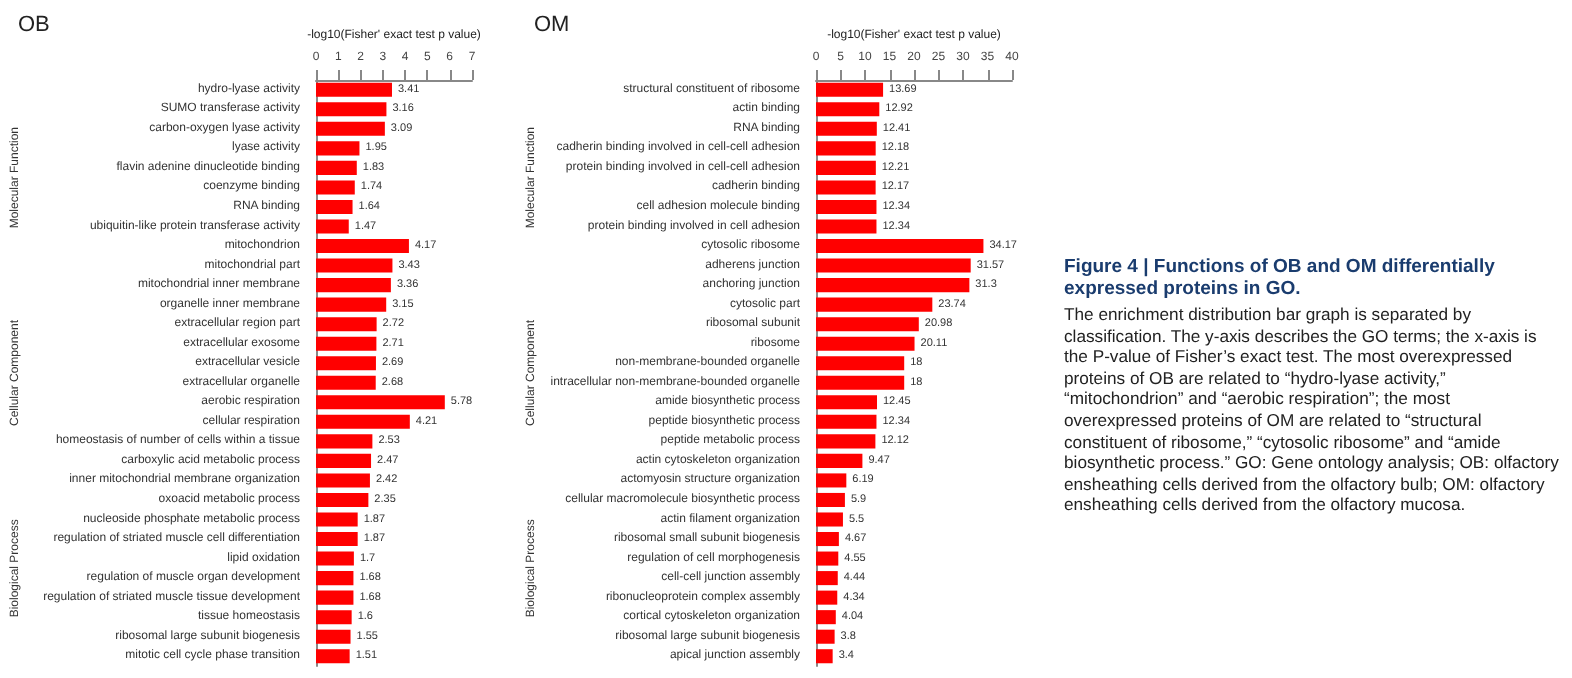 The image size is (1572, 678). I want to click on text: OM, so click(552, 25).